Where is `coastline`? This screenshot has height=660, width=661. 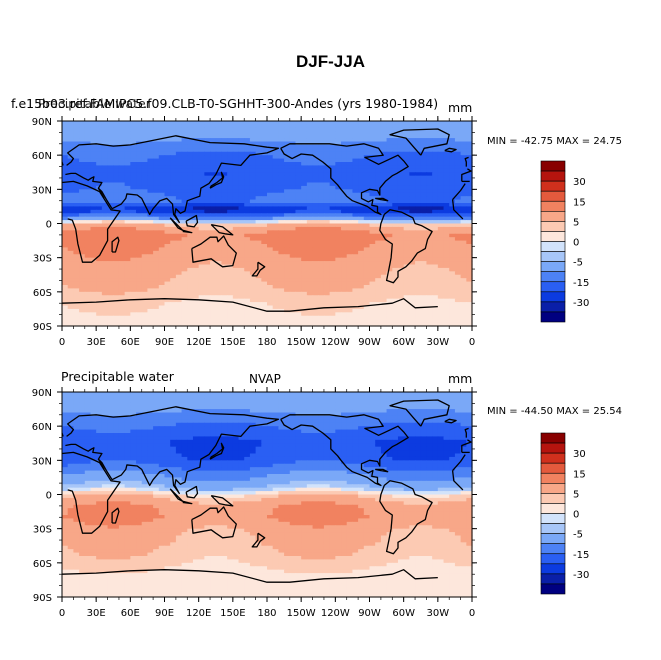
coastline is located at coordinates (192, 221).